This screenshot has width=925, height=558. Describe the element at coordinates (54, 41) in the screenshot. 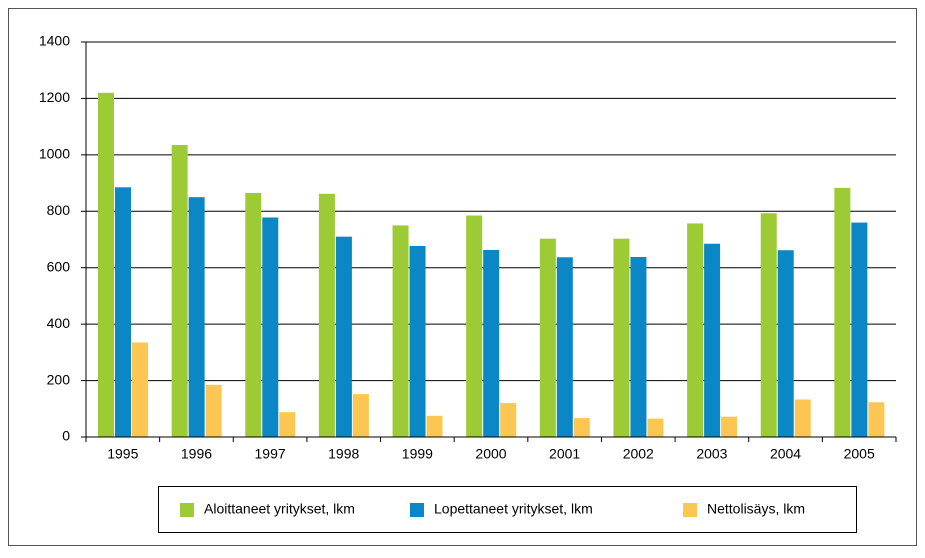

I see `y-tick-label: 1400` at that location.